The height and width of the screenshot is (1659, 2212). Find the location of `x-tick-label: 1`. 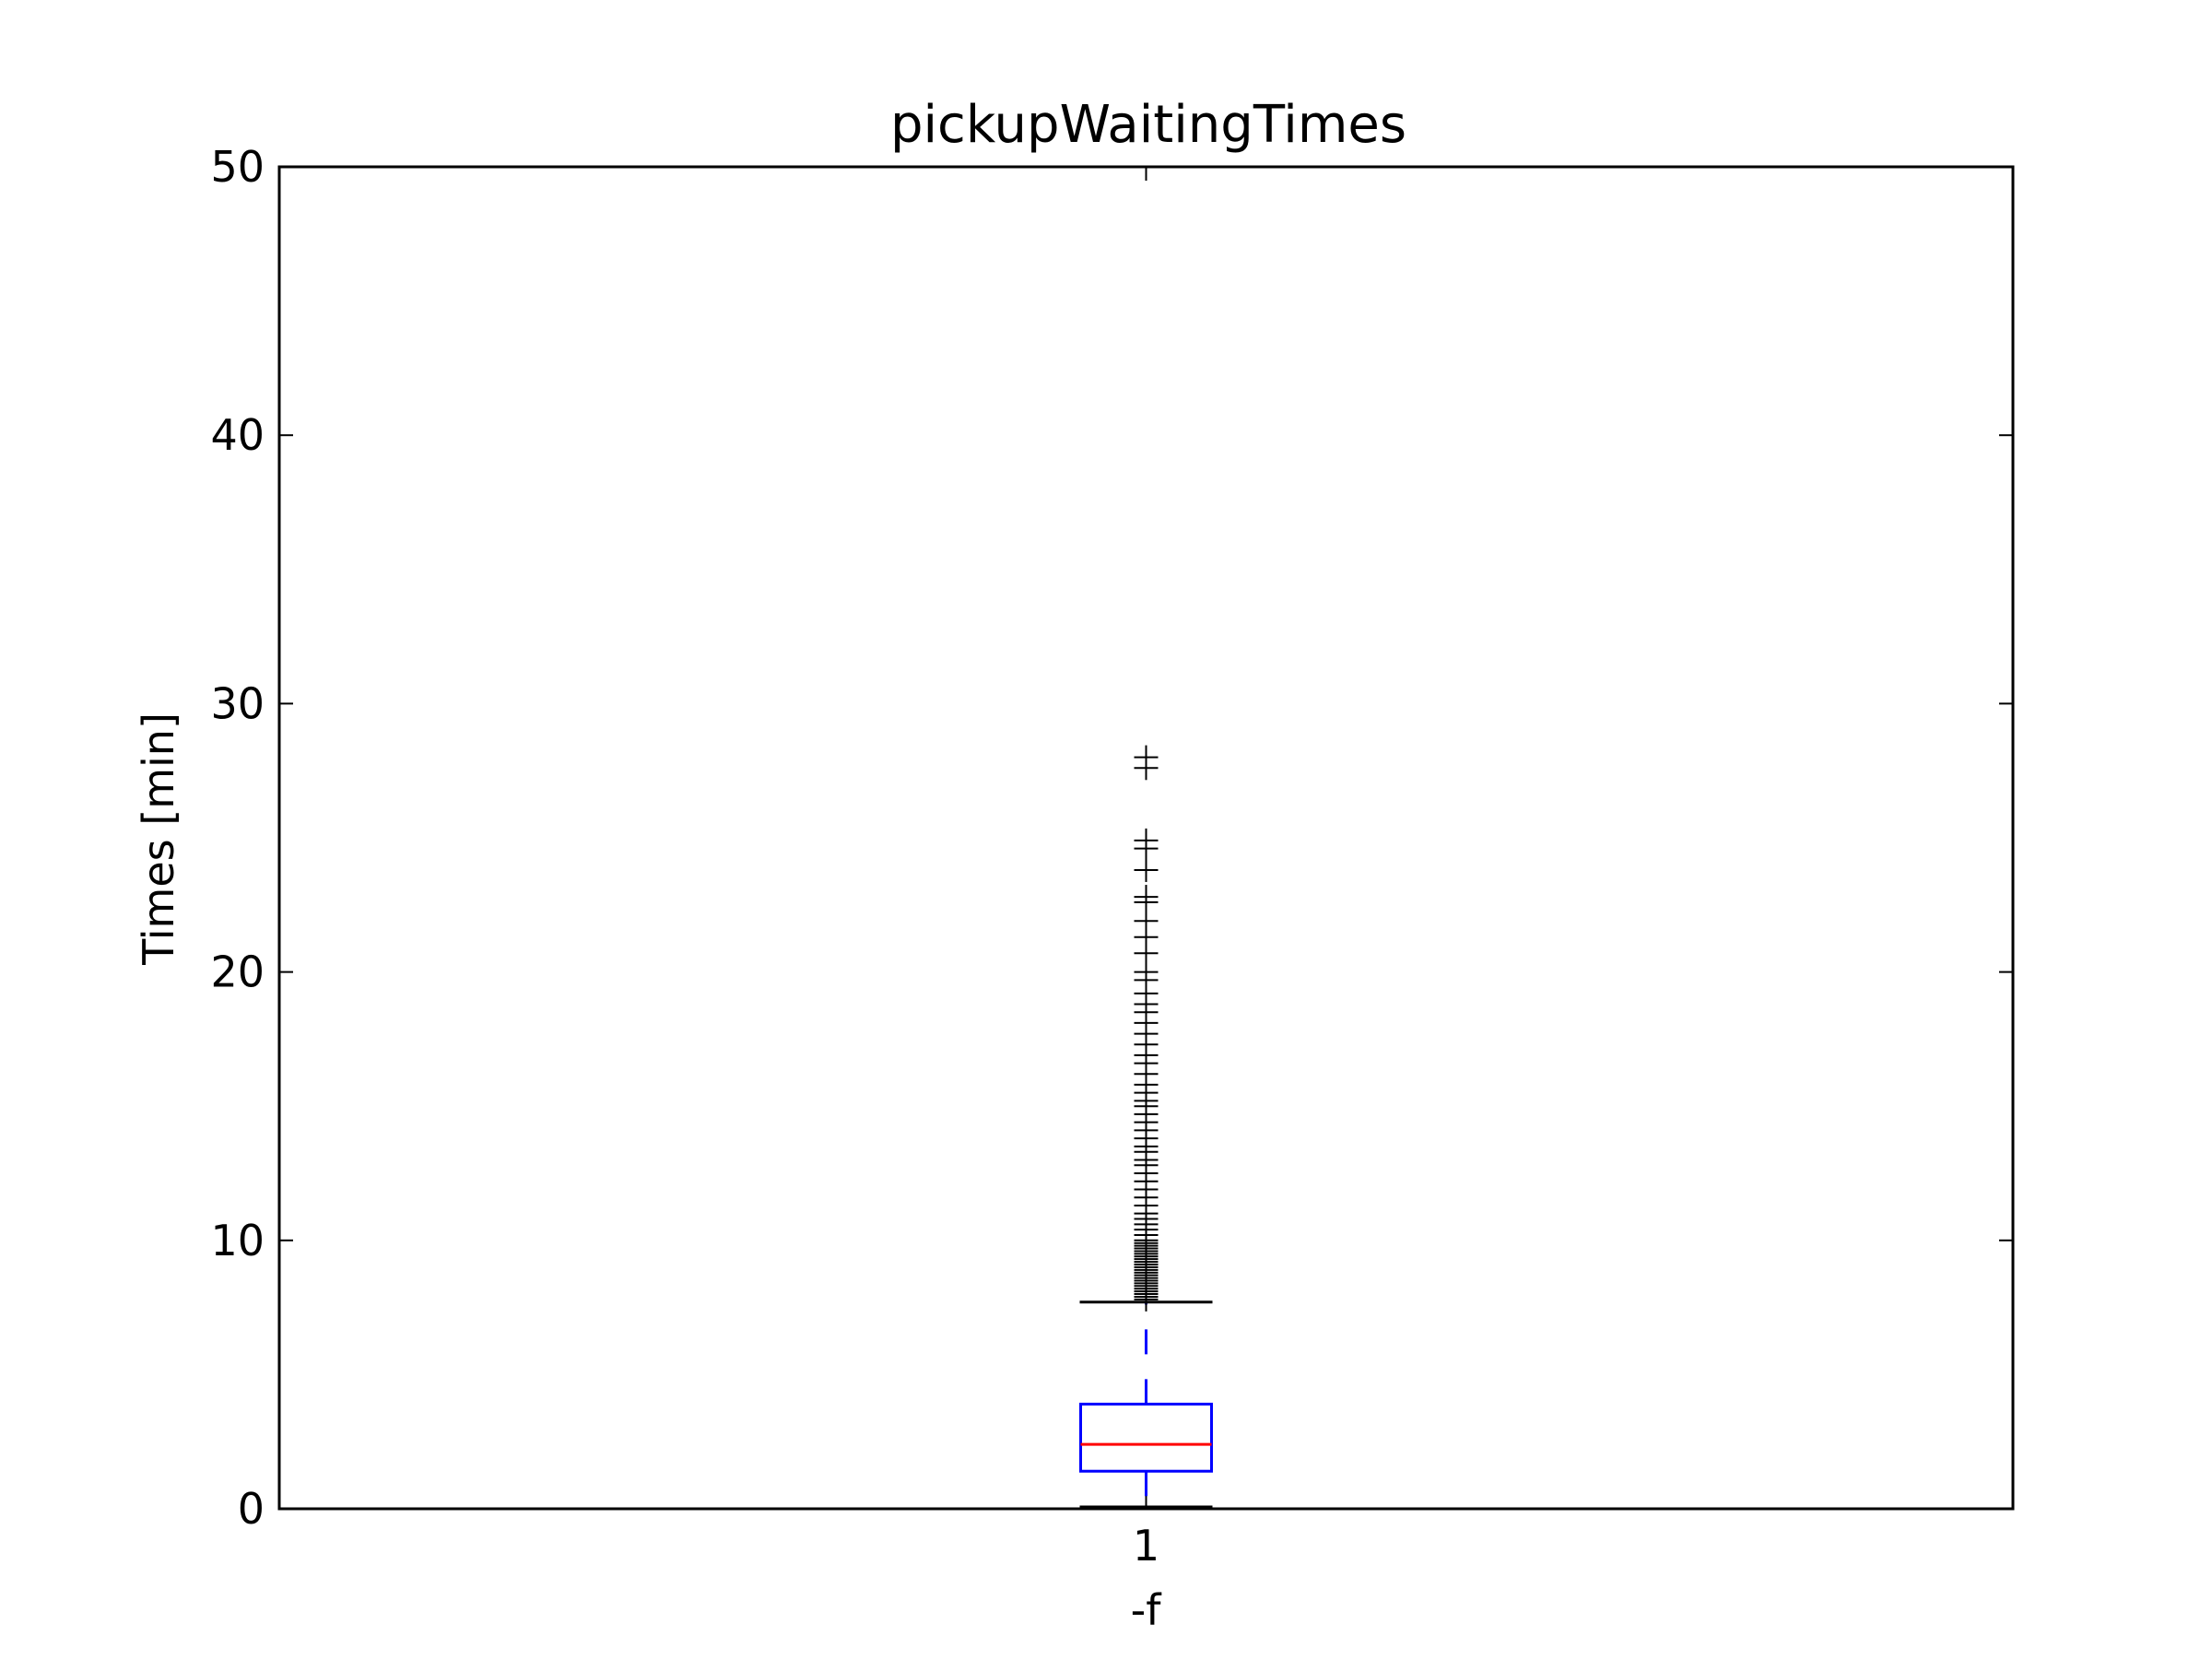

x-tick-label: 1 is located at coordinates (1146, 1546).